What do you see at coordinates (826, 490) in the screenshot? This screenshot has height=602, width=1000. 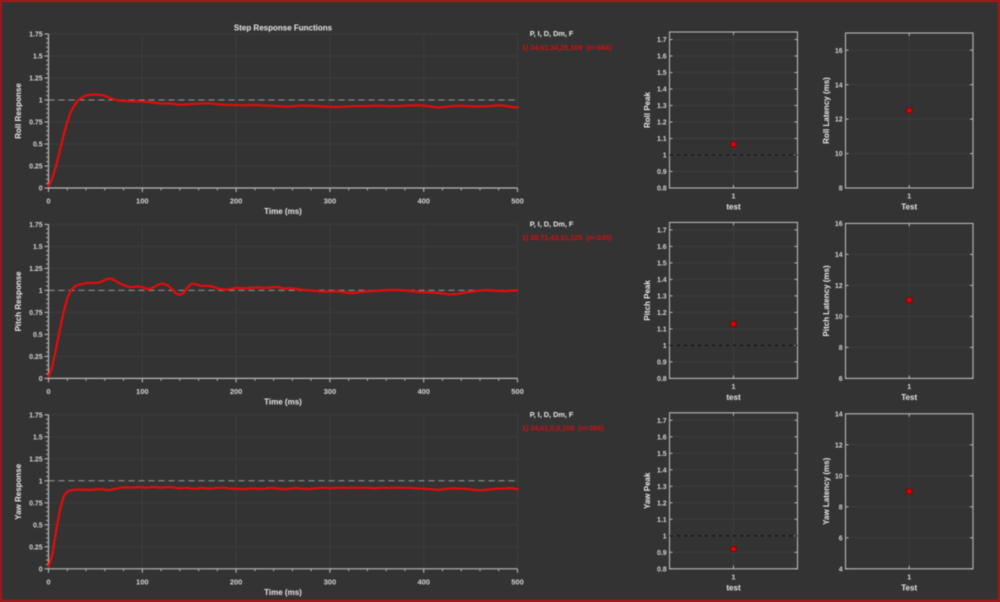 I see `svg-text: Yaw Latency (ms)` at bounding box center [826, 490].